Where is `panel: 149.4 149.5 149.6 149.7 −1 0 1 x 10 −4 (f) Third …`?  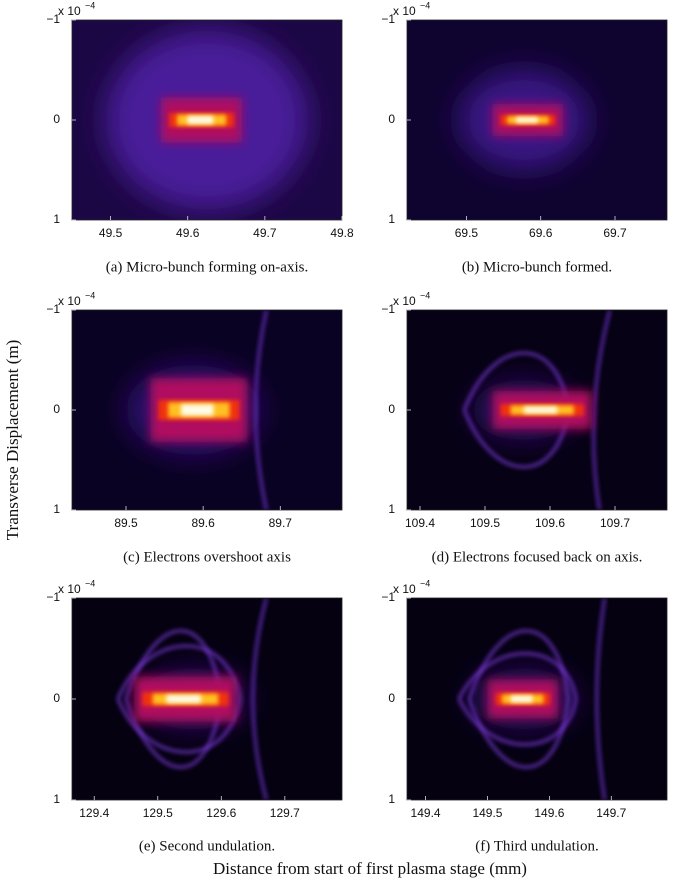
panel: 149.4 149.5 149.6 149.7 −1 0 1 x 10 −4 (f) Third … is located at coordinates (524, 716).